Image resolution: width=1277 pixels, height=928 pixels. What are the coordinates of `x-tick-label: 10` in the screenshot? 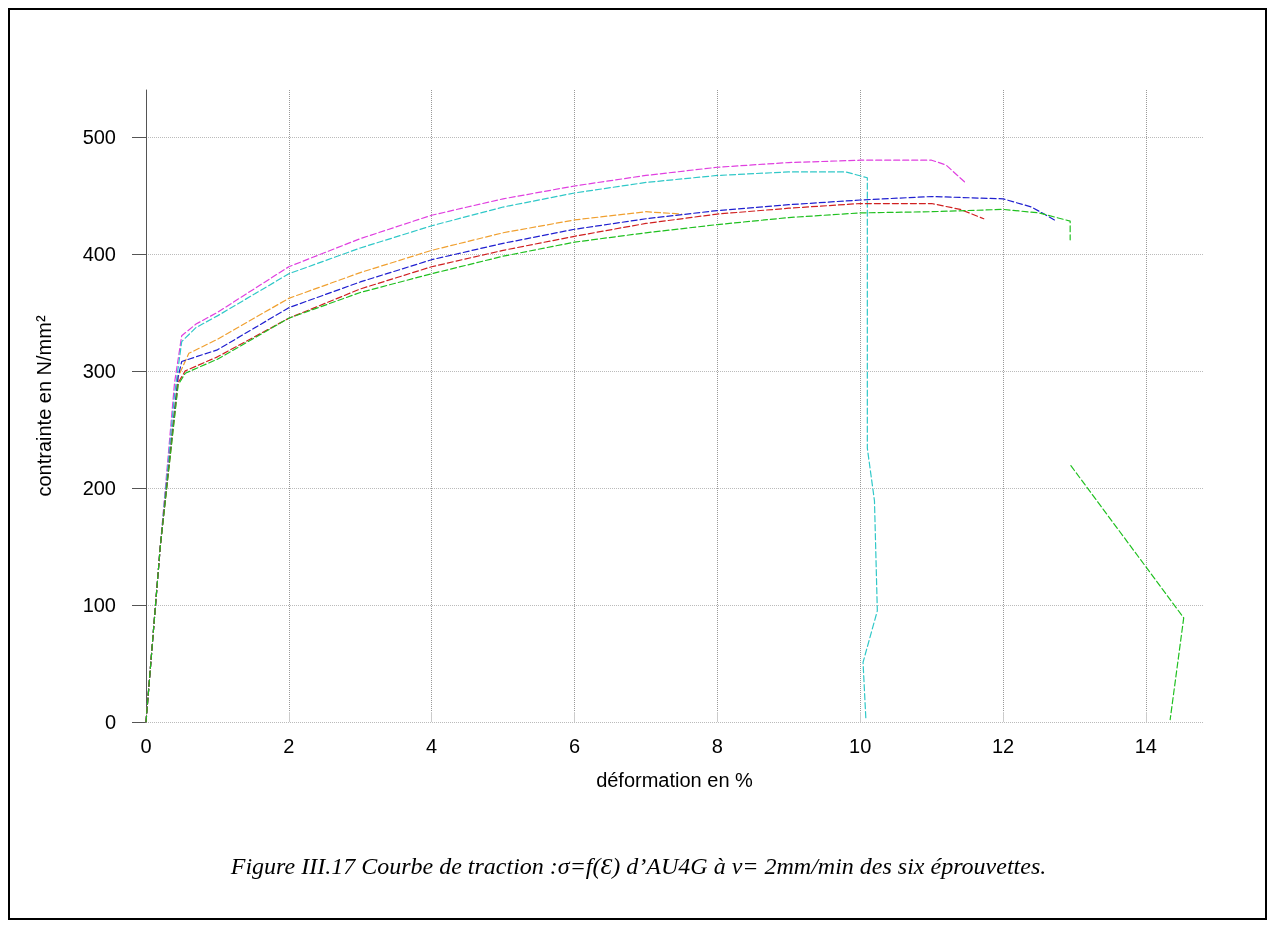 It's located at (860, 746).